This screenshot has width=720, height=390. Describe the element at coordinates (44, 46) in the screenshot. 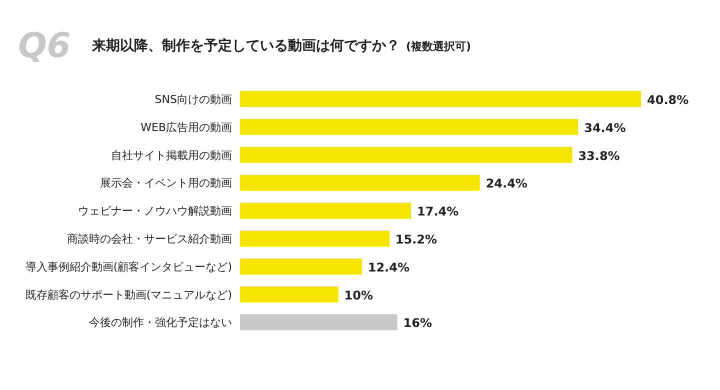

I see `text: Q6` at that location.